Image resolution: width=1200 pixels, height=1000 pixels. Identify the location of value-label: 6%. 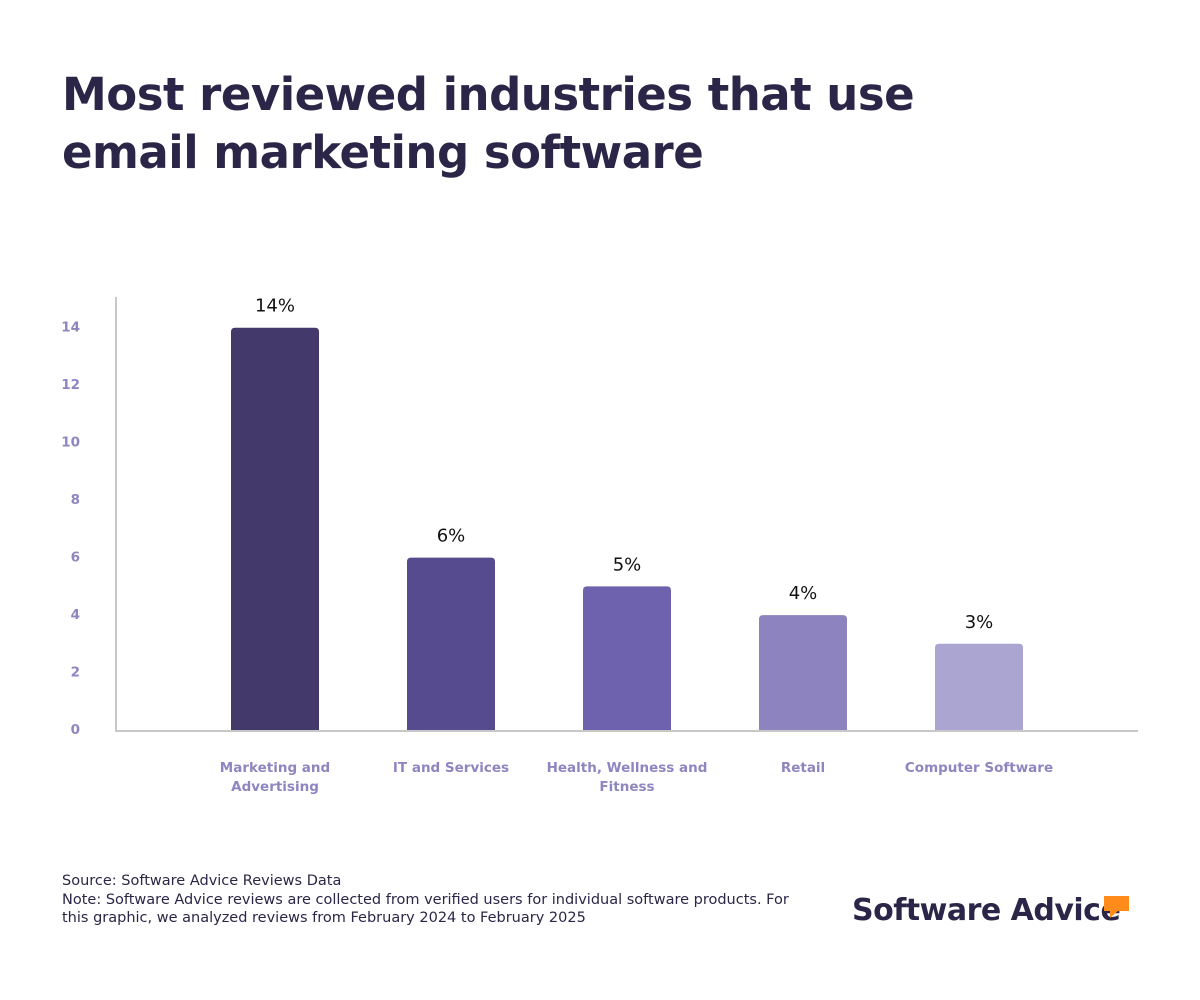
(451, 536).